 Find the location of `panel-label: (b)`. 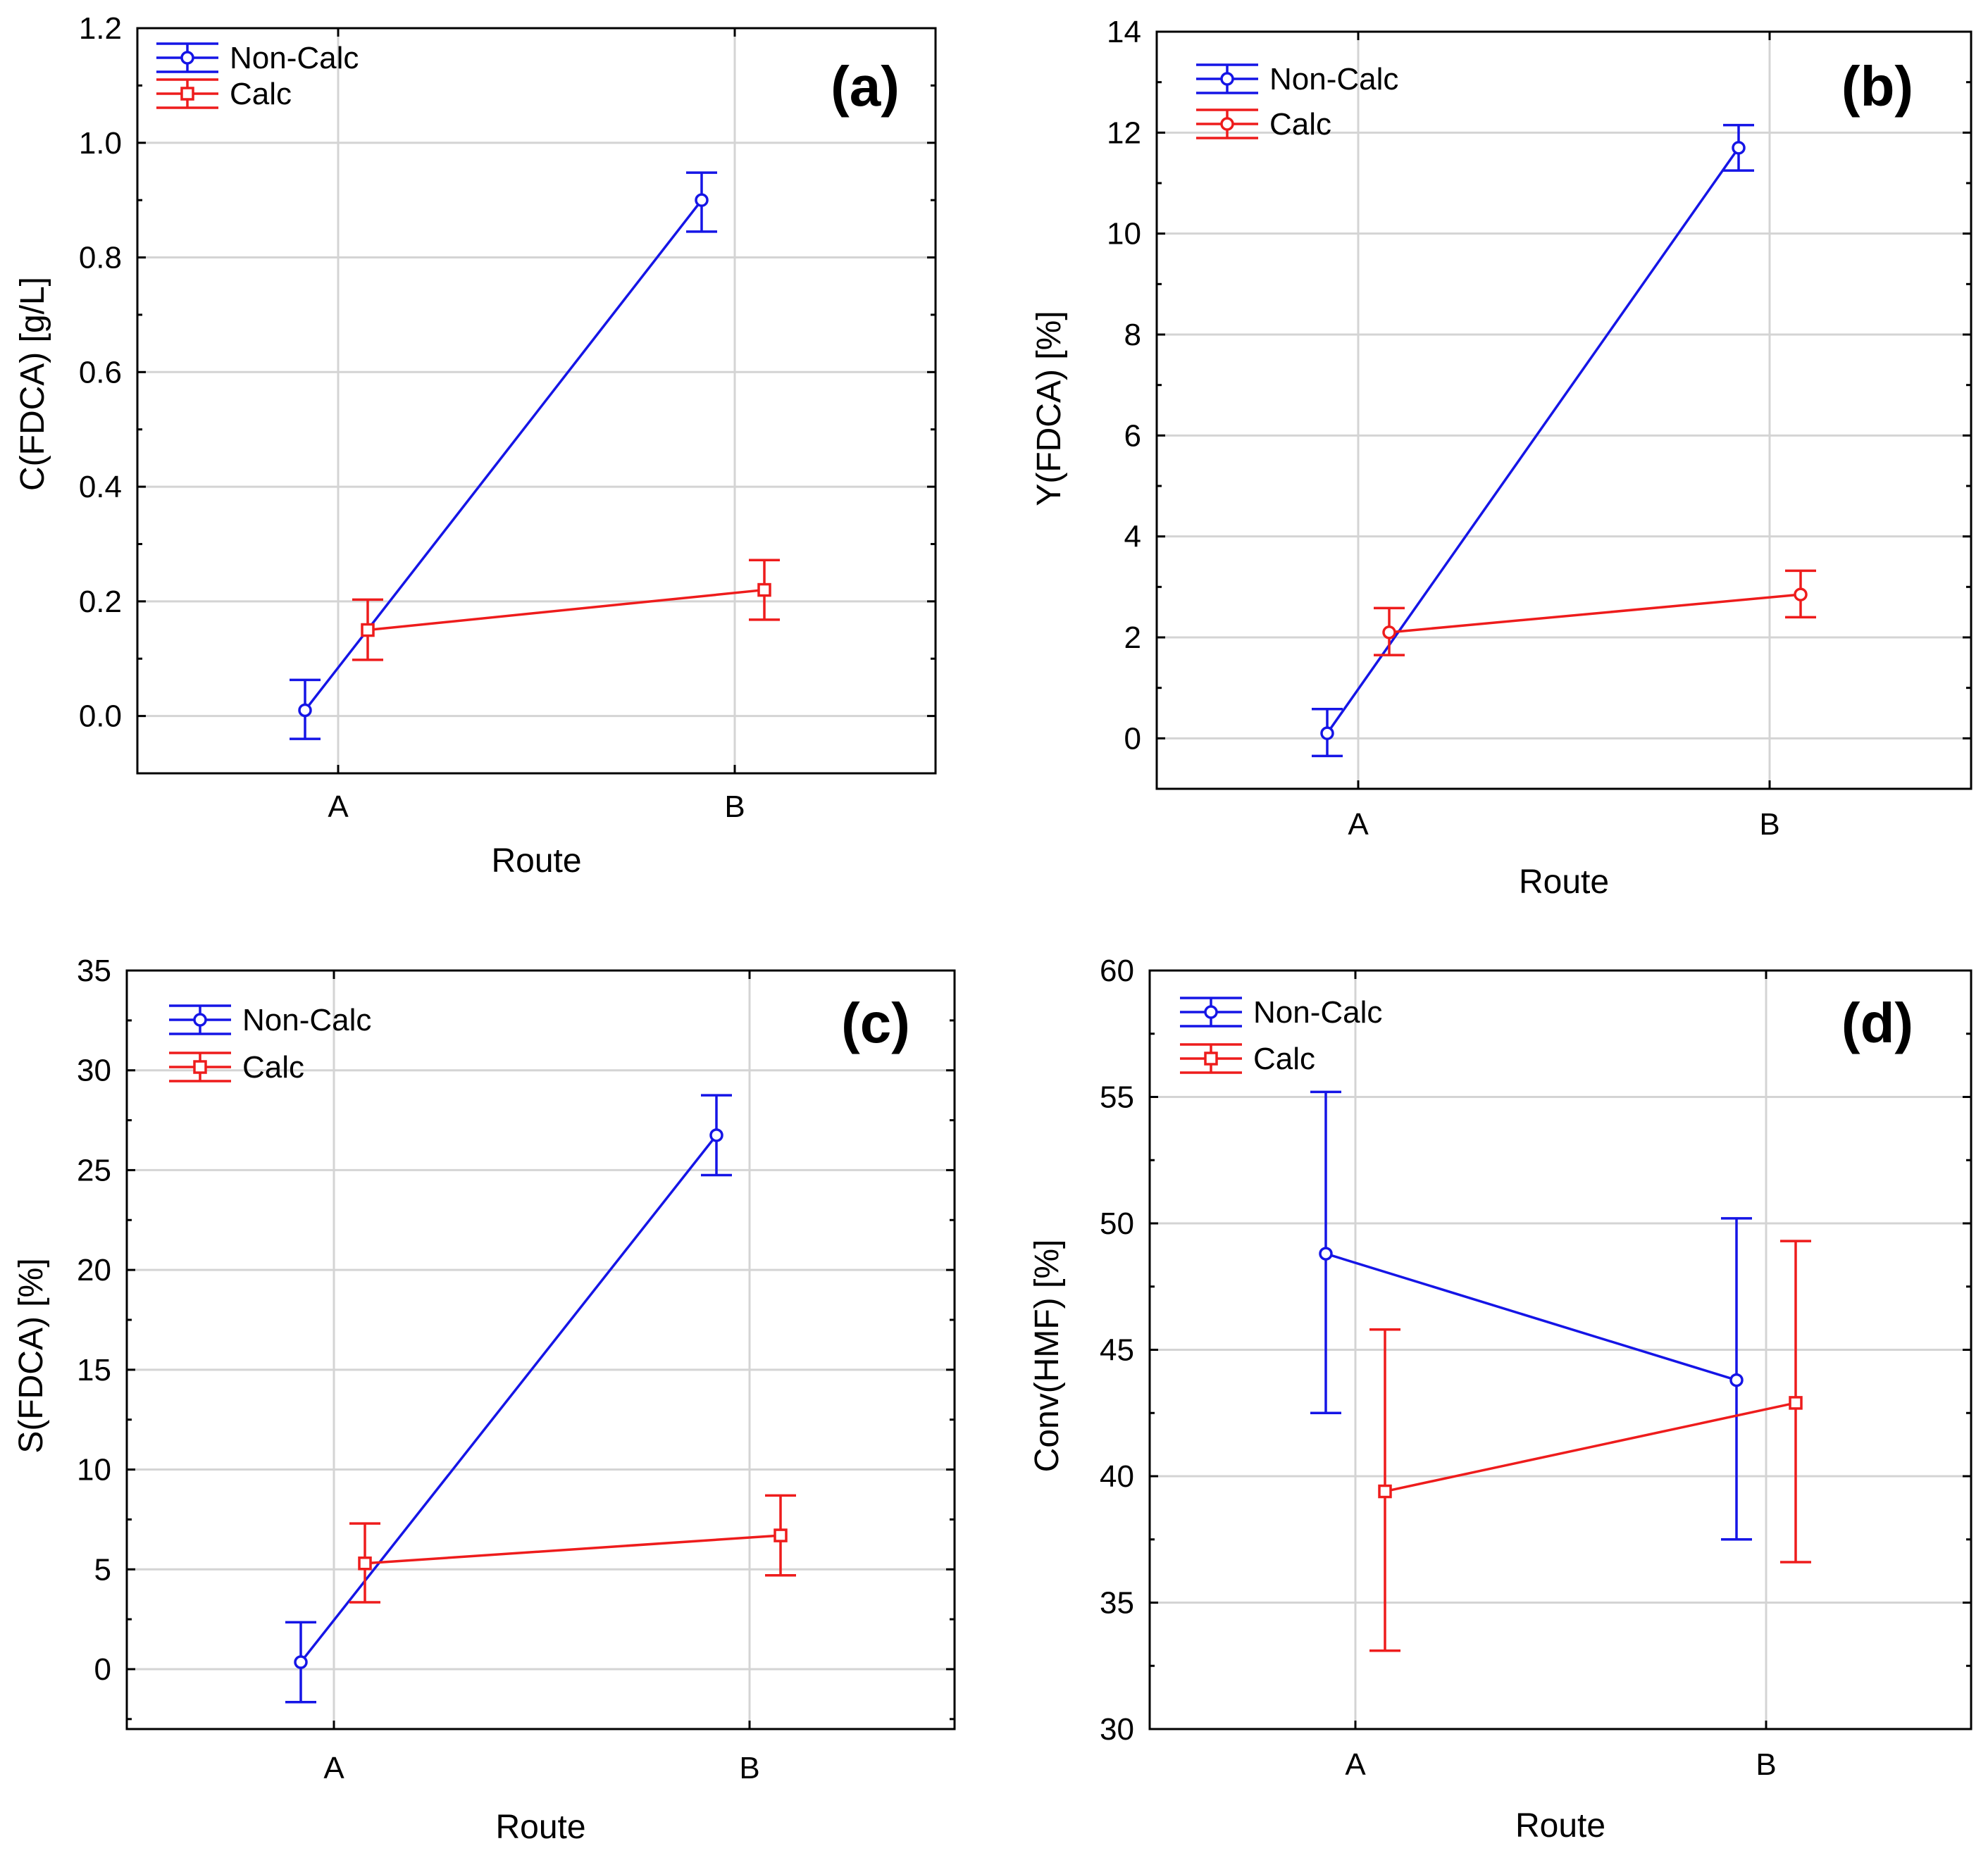

panel-label: (b) is located at coordinates (1877, 86).